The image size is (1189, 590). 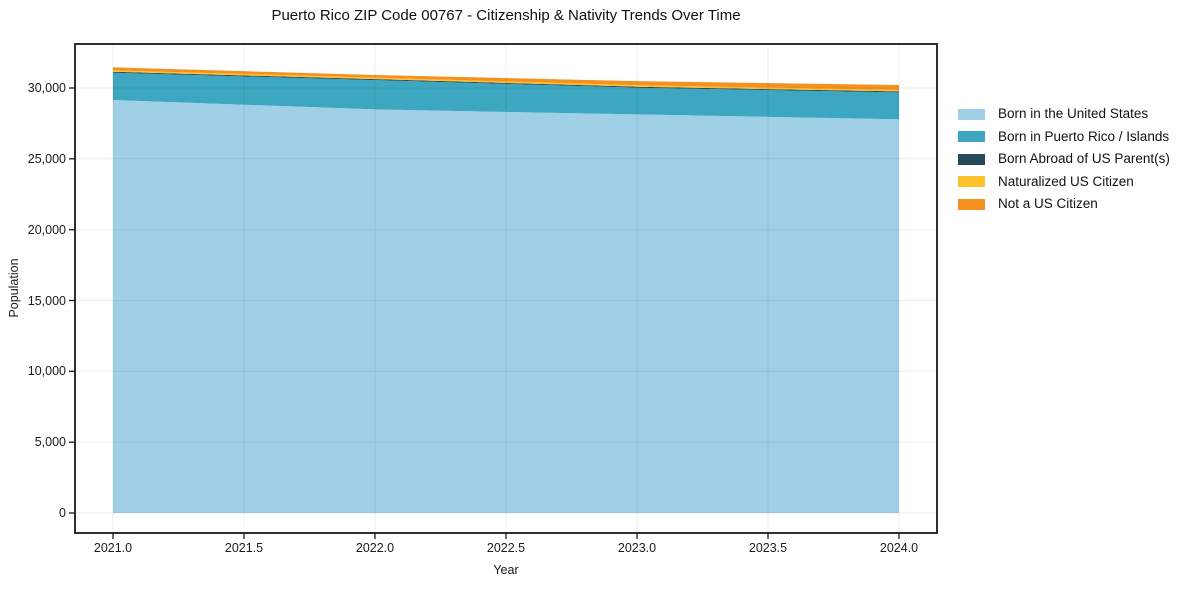 I want to click on y-tick-label: 0, so click(x=62, y=513).